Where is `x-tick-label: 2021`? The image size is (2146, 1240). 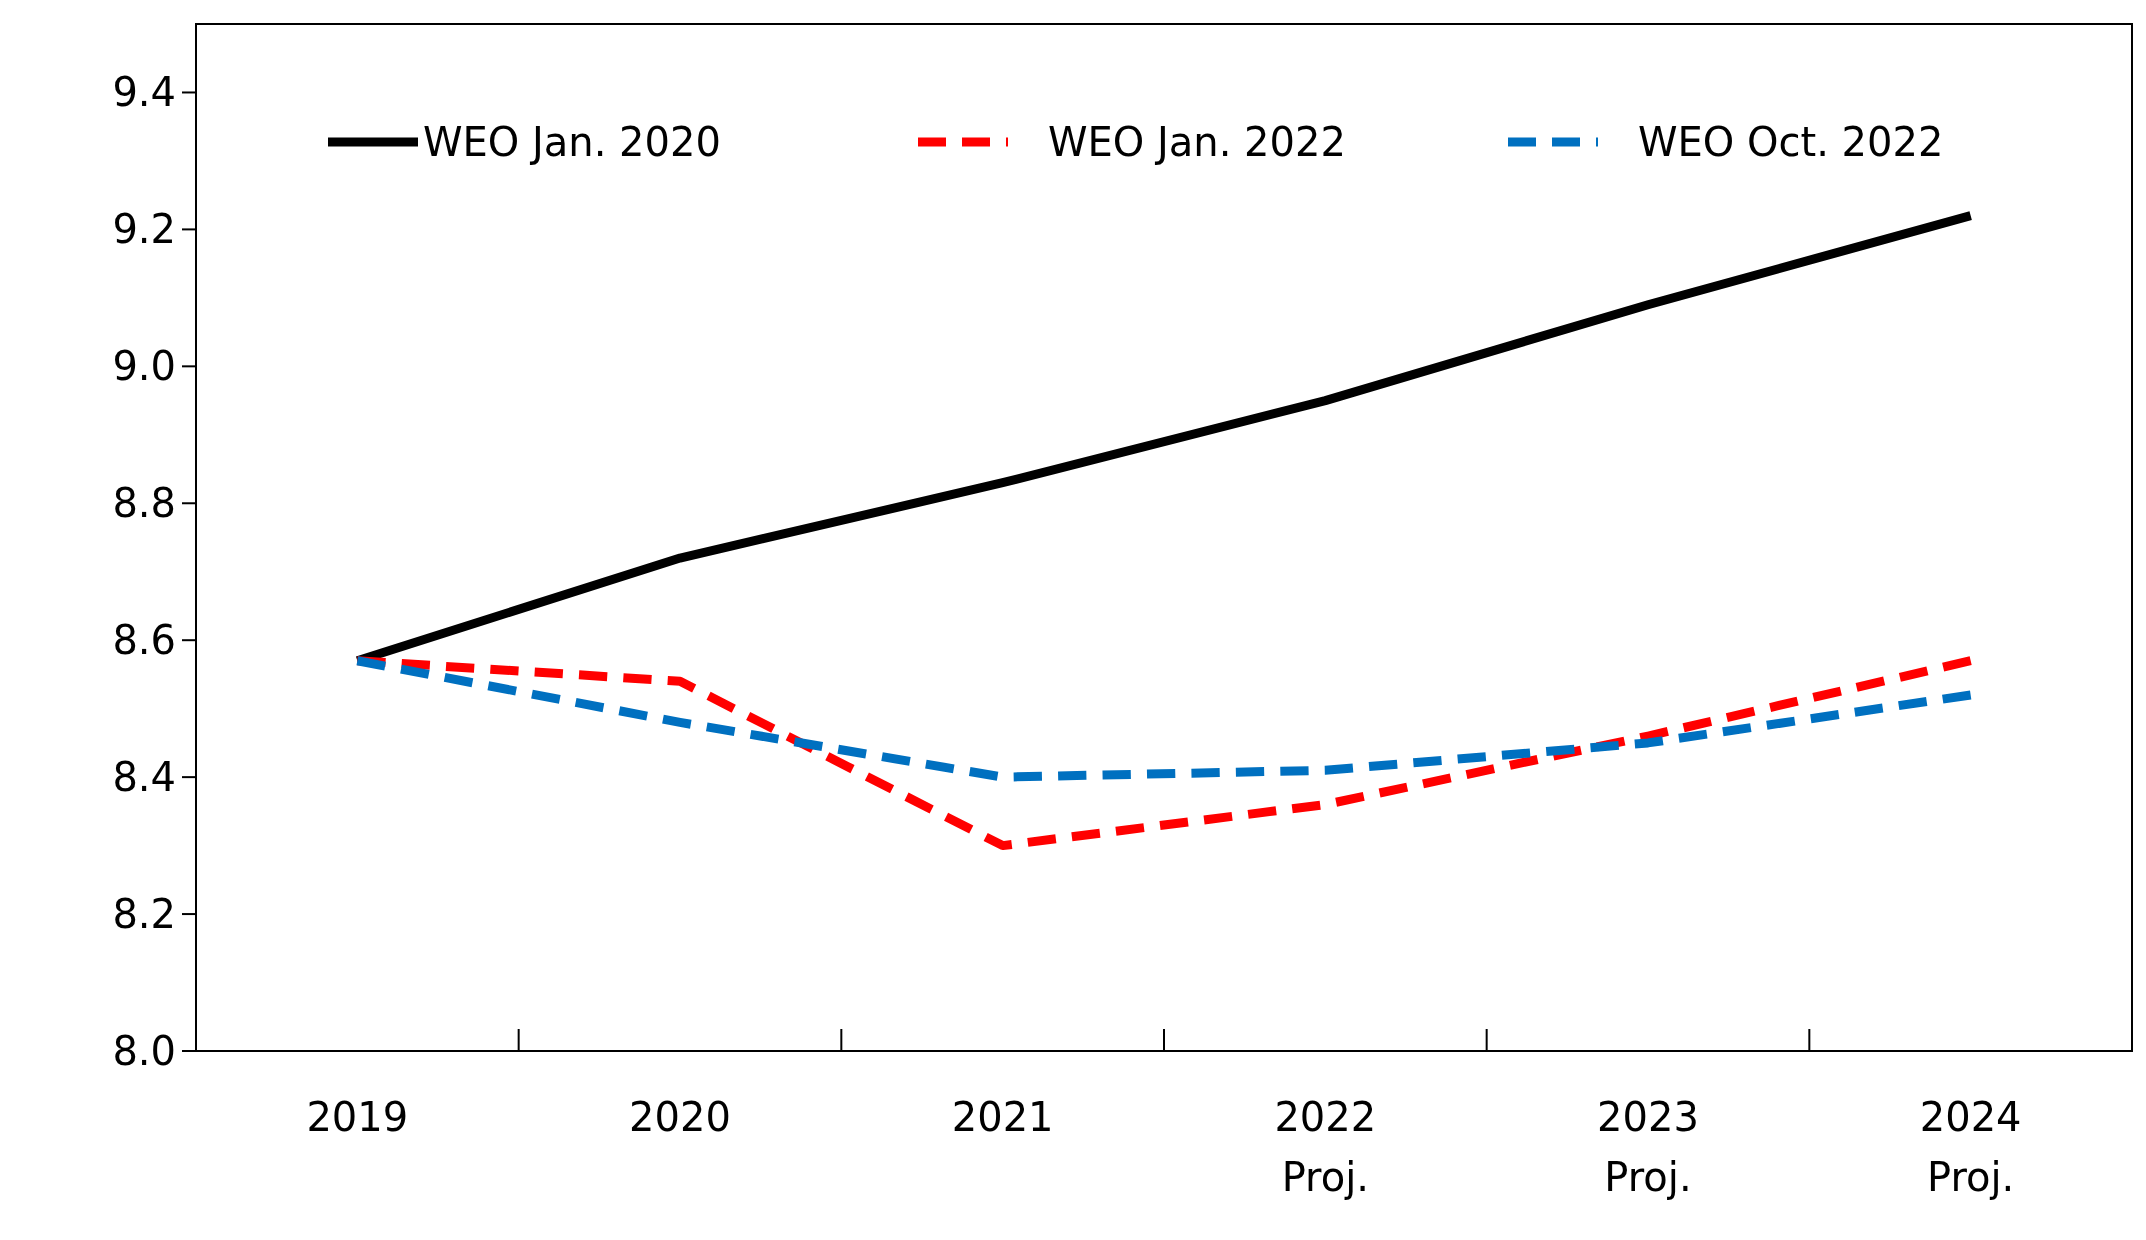 x-tick-label: 2021 is located at coordinates (1002, 1117).